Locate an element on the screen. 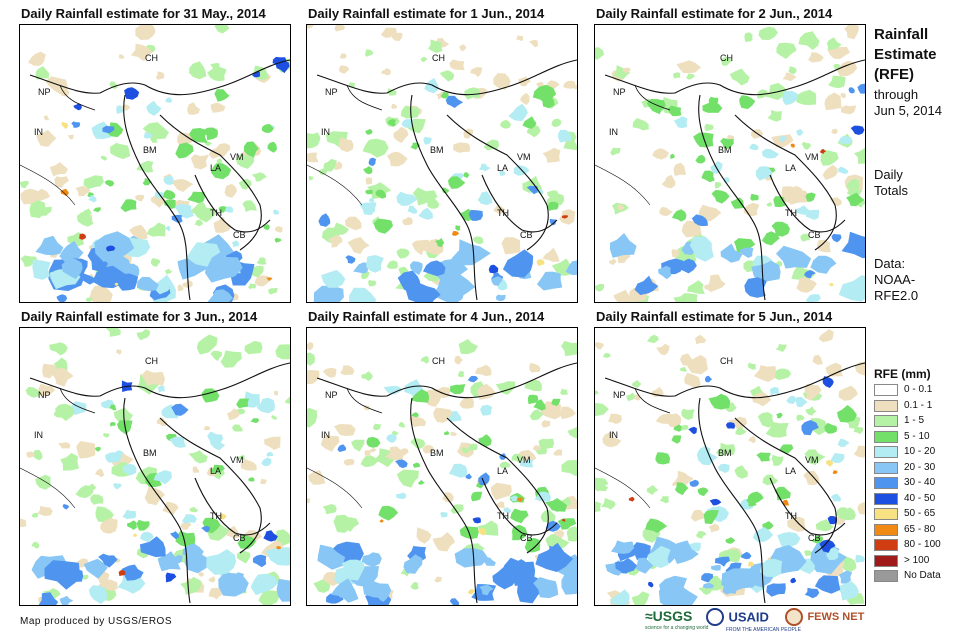  data-source: Data: NOAA- RFE2.0 is located at coordinates (896, 279).